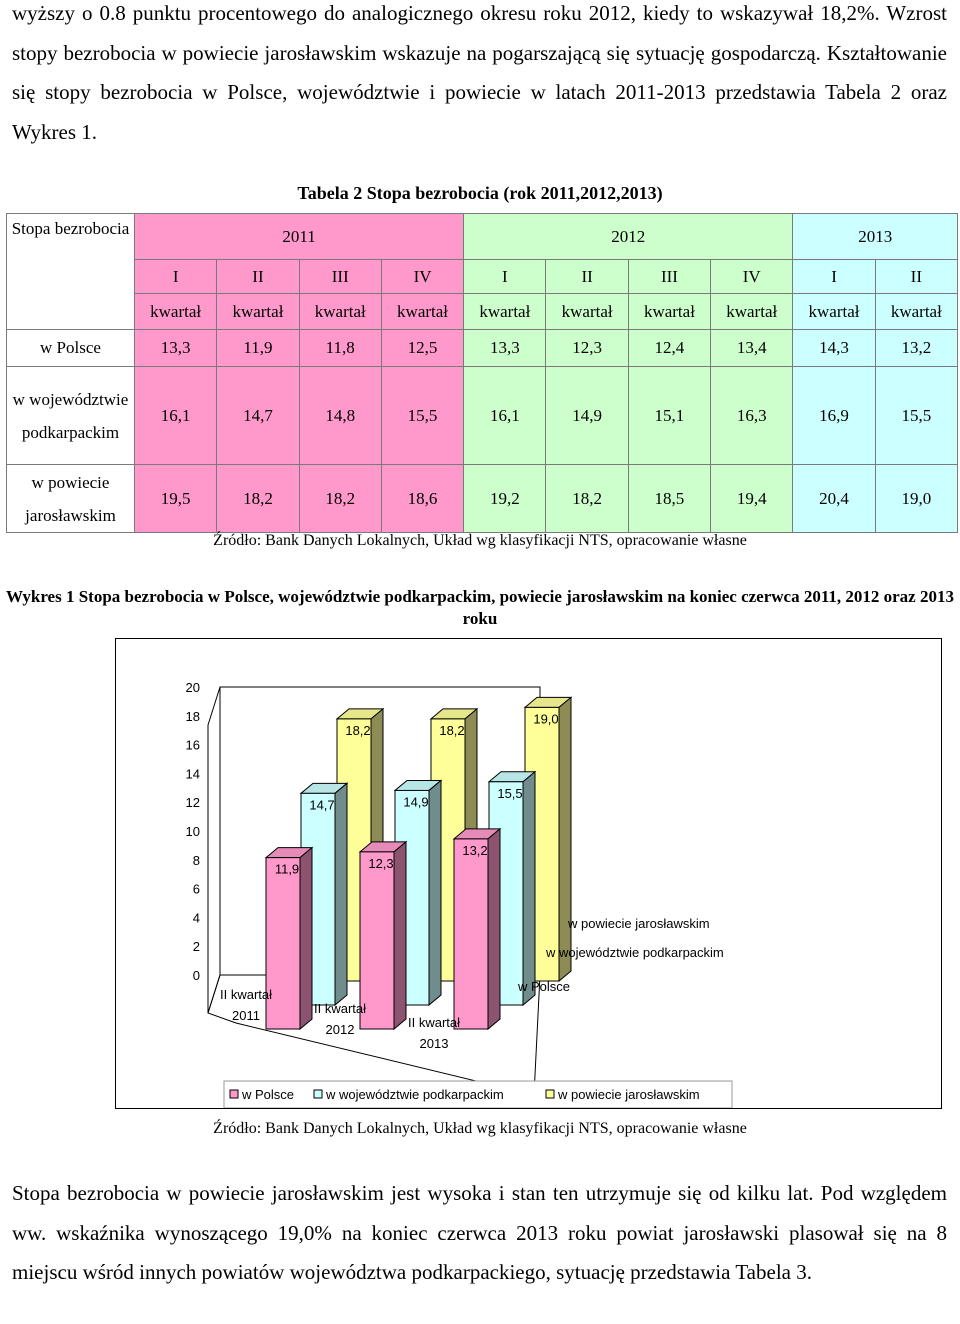  What do you see at coordinates (752, 415) in the screenshot?
I see `table-cell: 16,3` at bounding box center [752, 415].